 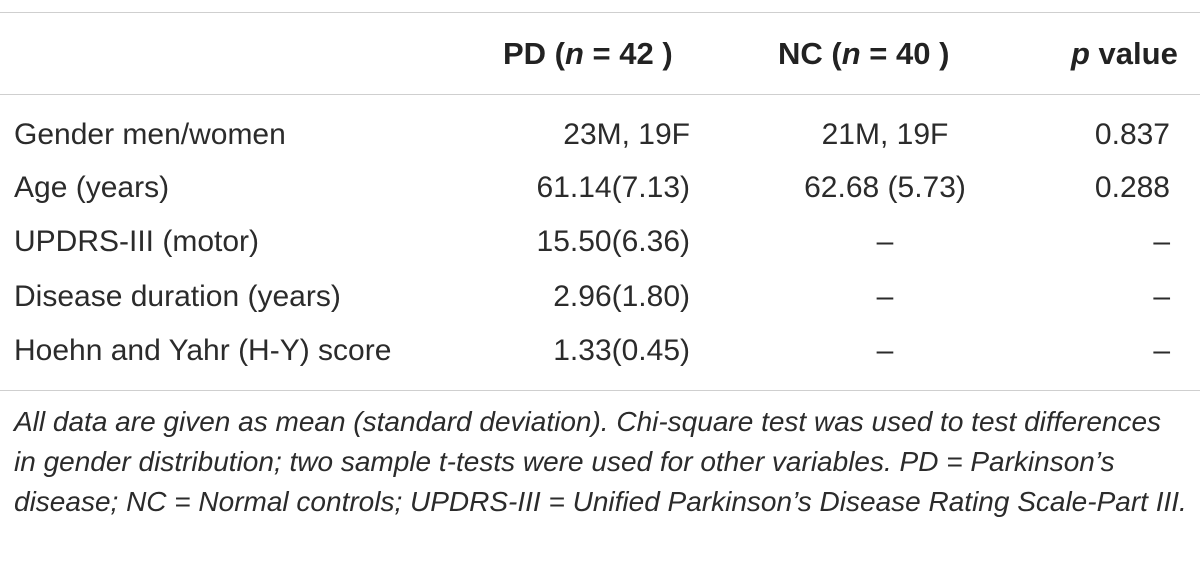 I want to click on row-label: Gender men/women, so click(x=150, y=134).